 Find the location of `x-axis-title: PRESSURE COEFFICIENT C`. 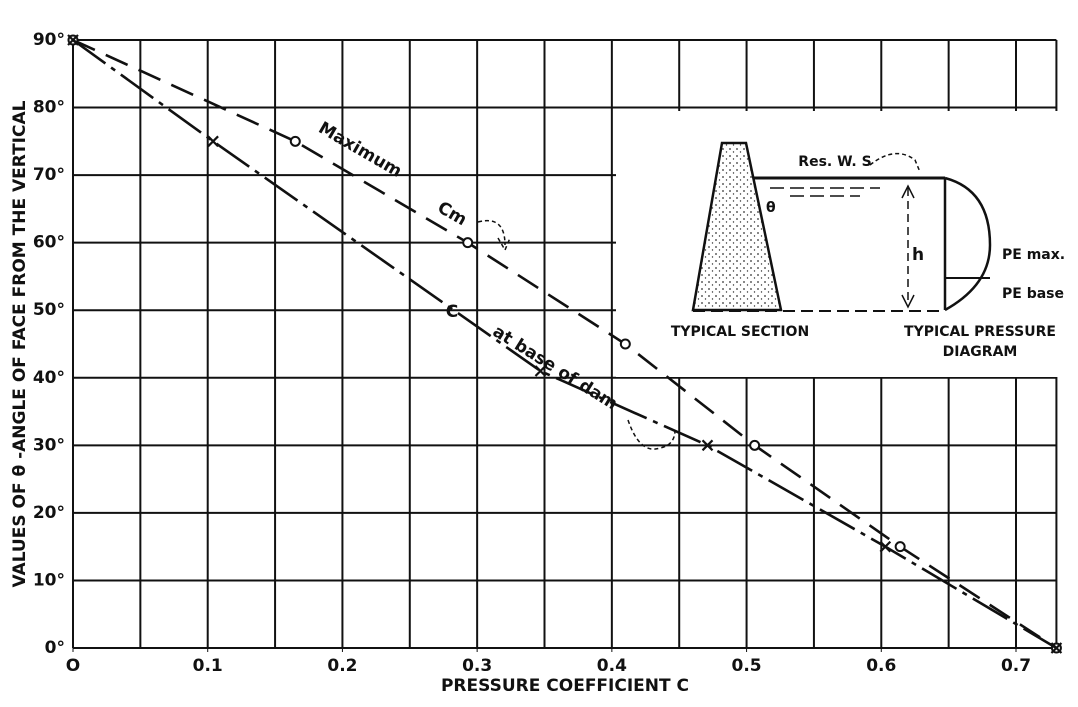

x-axis-title: PRESSURE COEFFICIENT C is located at coordinates (565, 686).